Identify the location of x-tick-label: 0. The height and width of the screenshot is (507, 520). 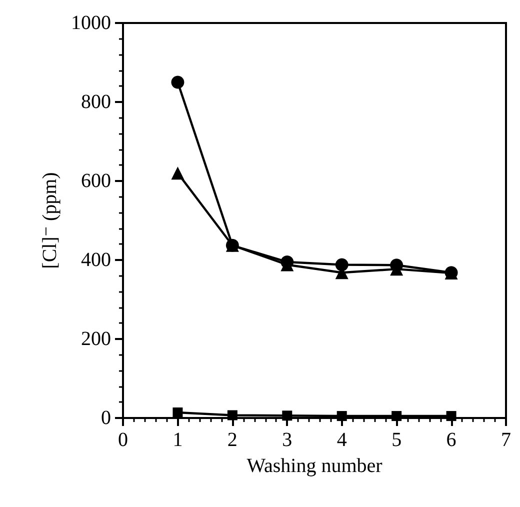
(123, 440).